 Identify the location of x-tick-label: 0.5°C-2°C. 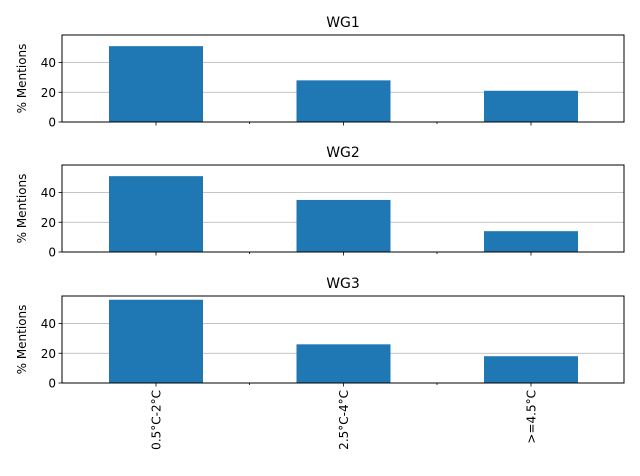
(157, 420).